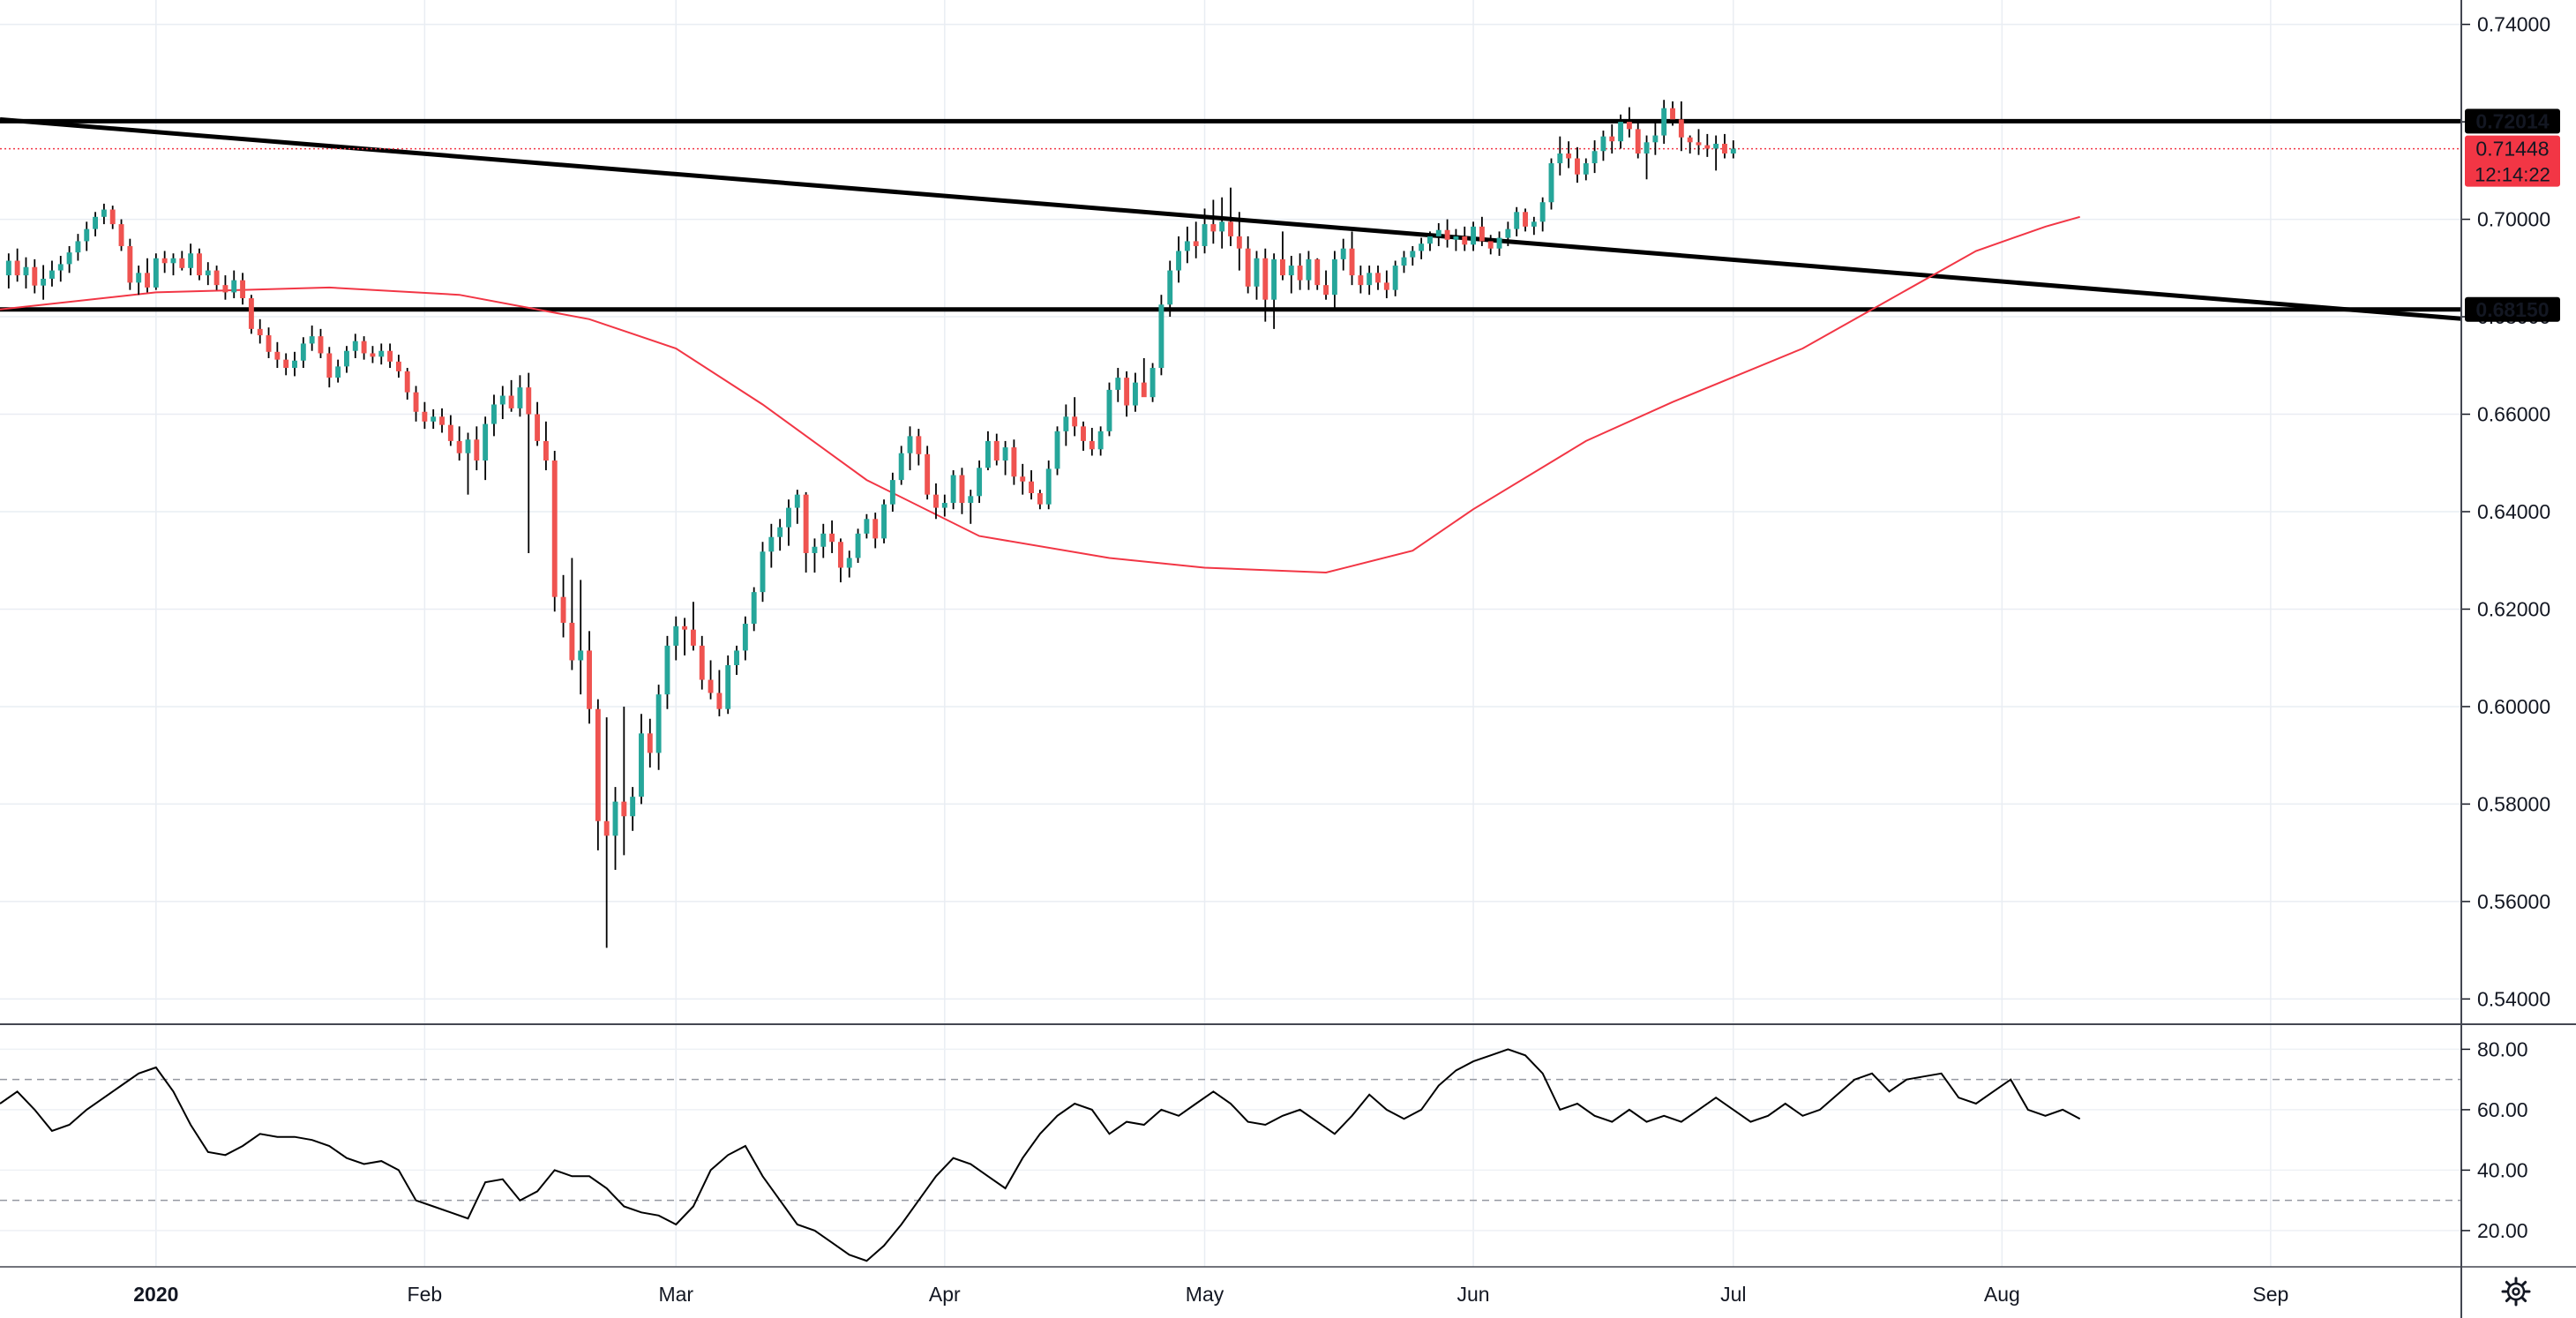 The image size is (2576, 1318). Describe the element at coordinates (2503, 1230) in the screenshot. I see `rsi-tick-label: 20.00` at that location.